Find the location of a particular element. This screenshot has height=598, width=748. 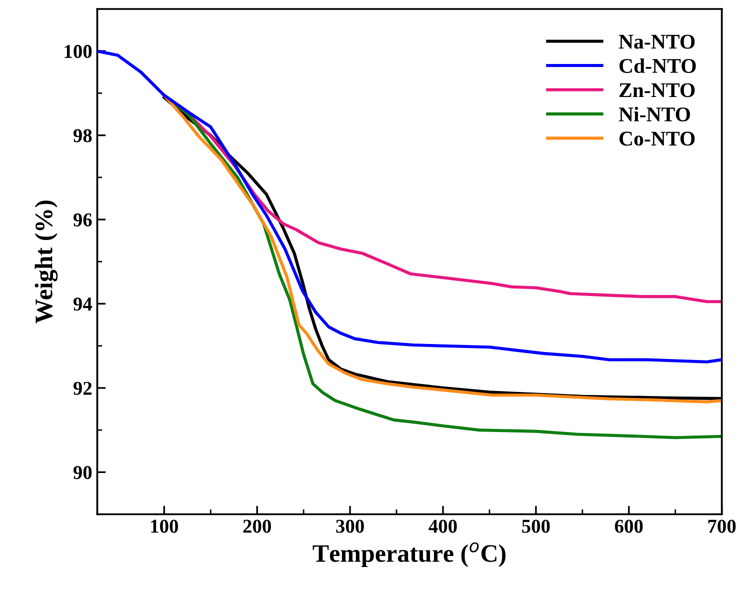

x-tick-label: 200 is located at coordinates (257, 526).